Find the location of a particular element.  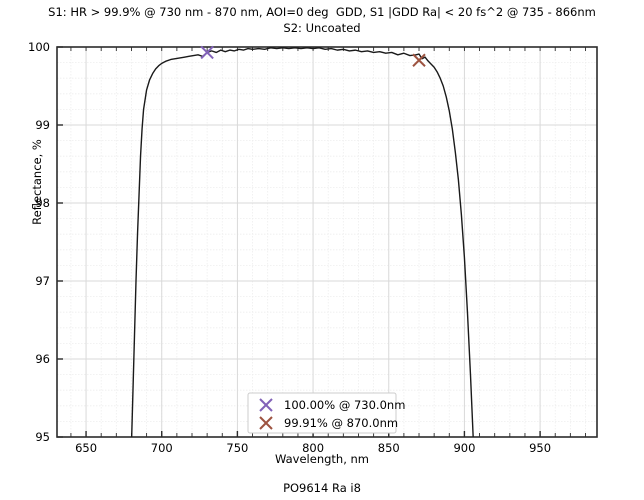

legend: 100.00% @ 730.0nm 99.91% @ 870.0nm is located at coordinates (326, 413).